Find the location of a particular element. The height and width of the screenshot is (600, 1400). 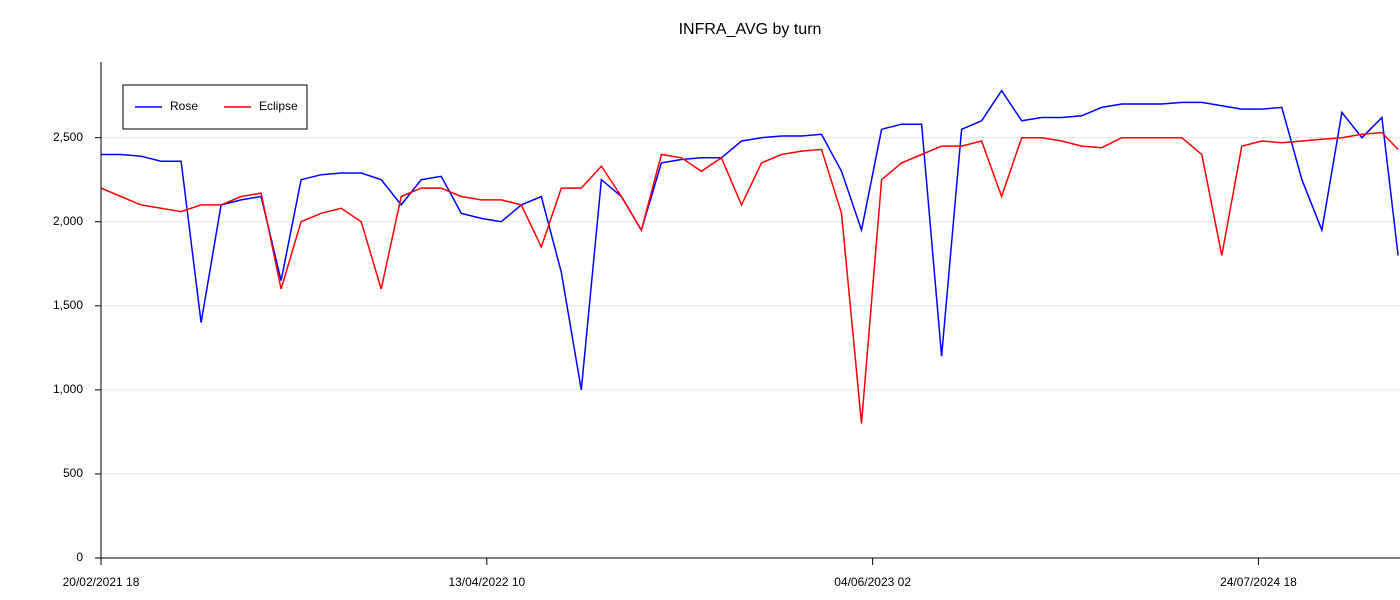

x-tick-label: 04/06/2023 02 is located at coordinates (872, 582).